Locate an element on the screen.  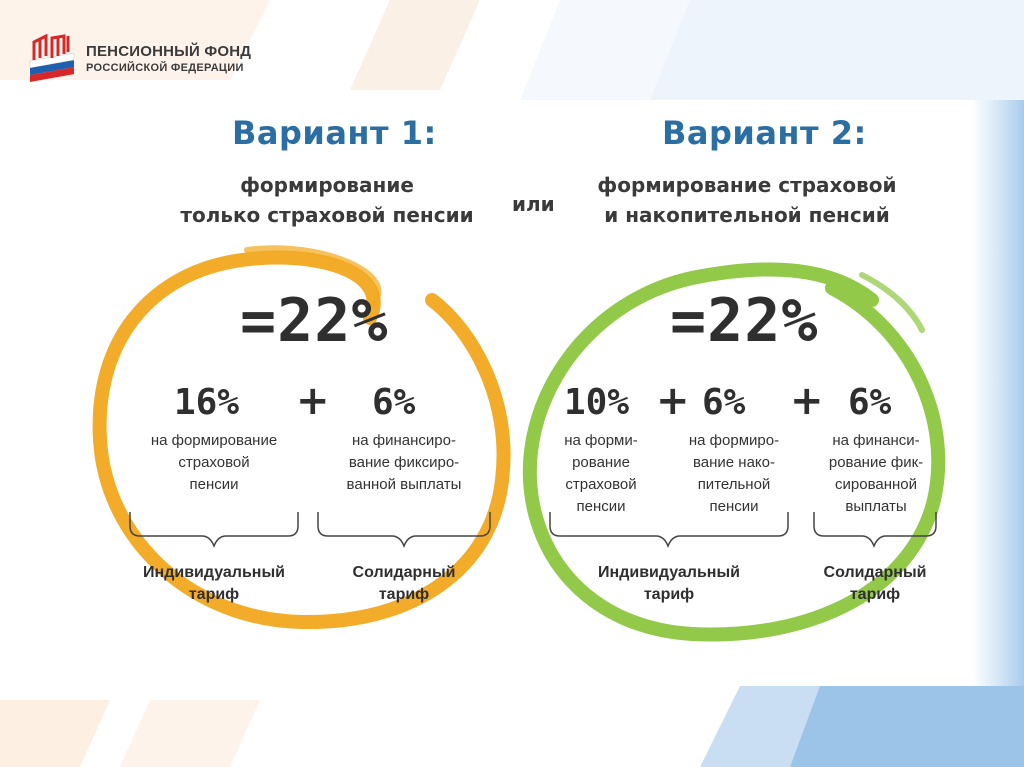
or-word: или is located at coordinates (533, 204).